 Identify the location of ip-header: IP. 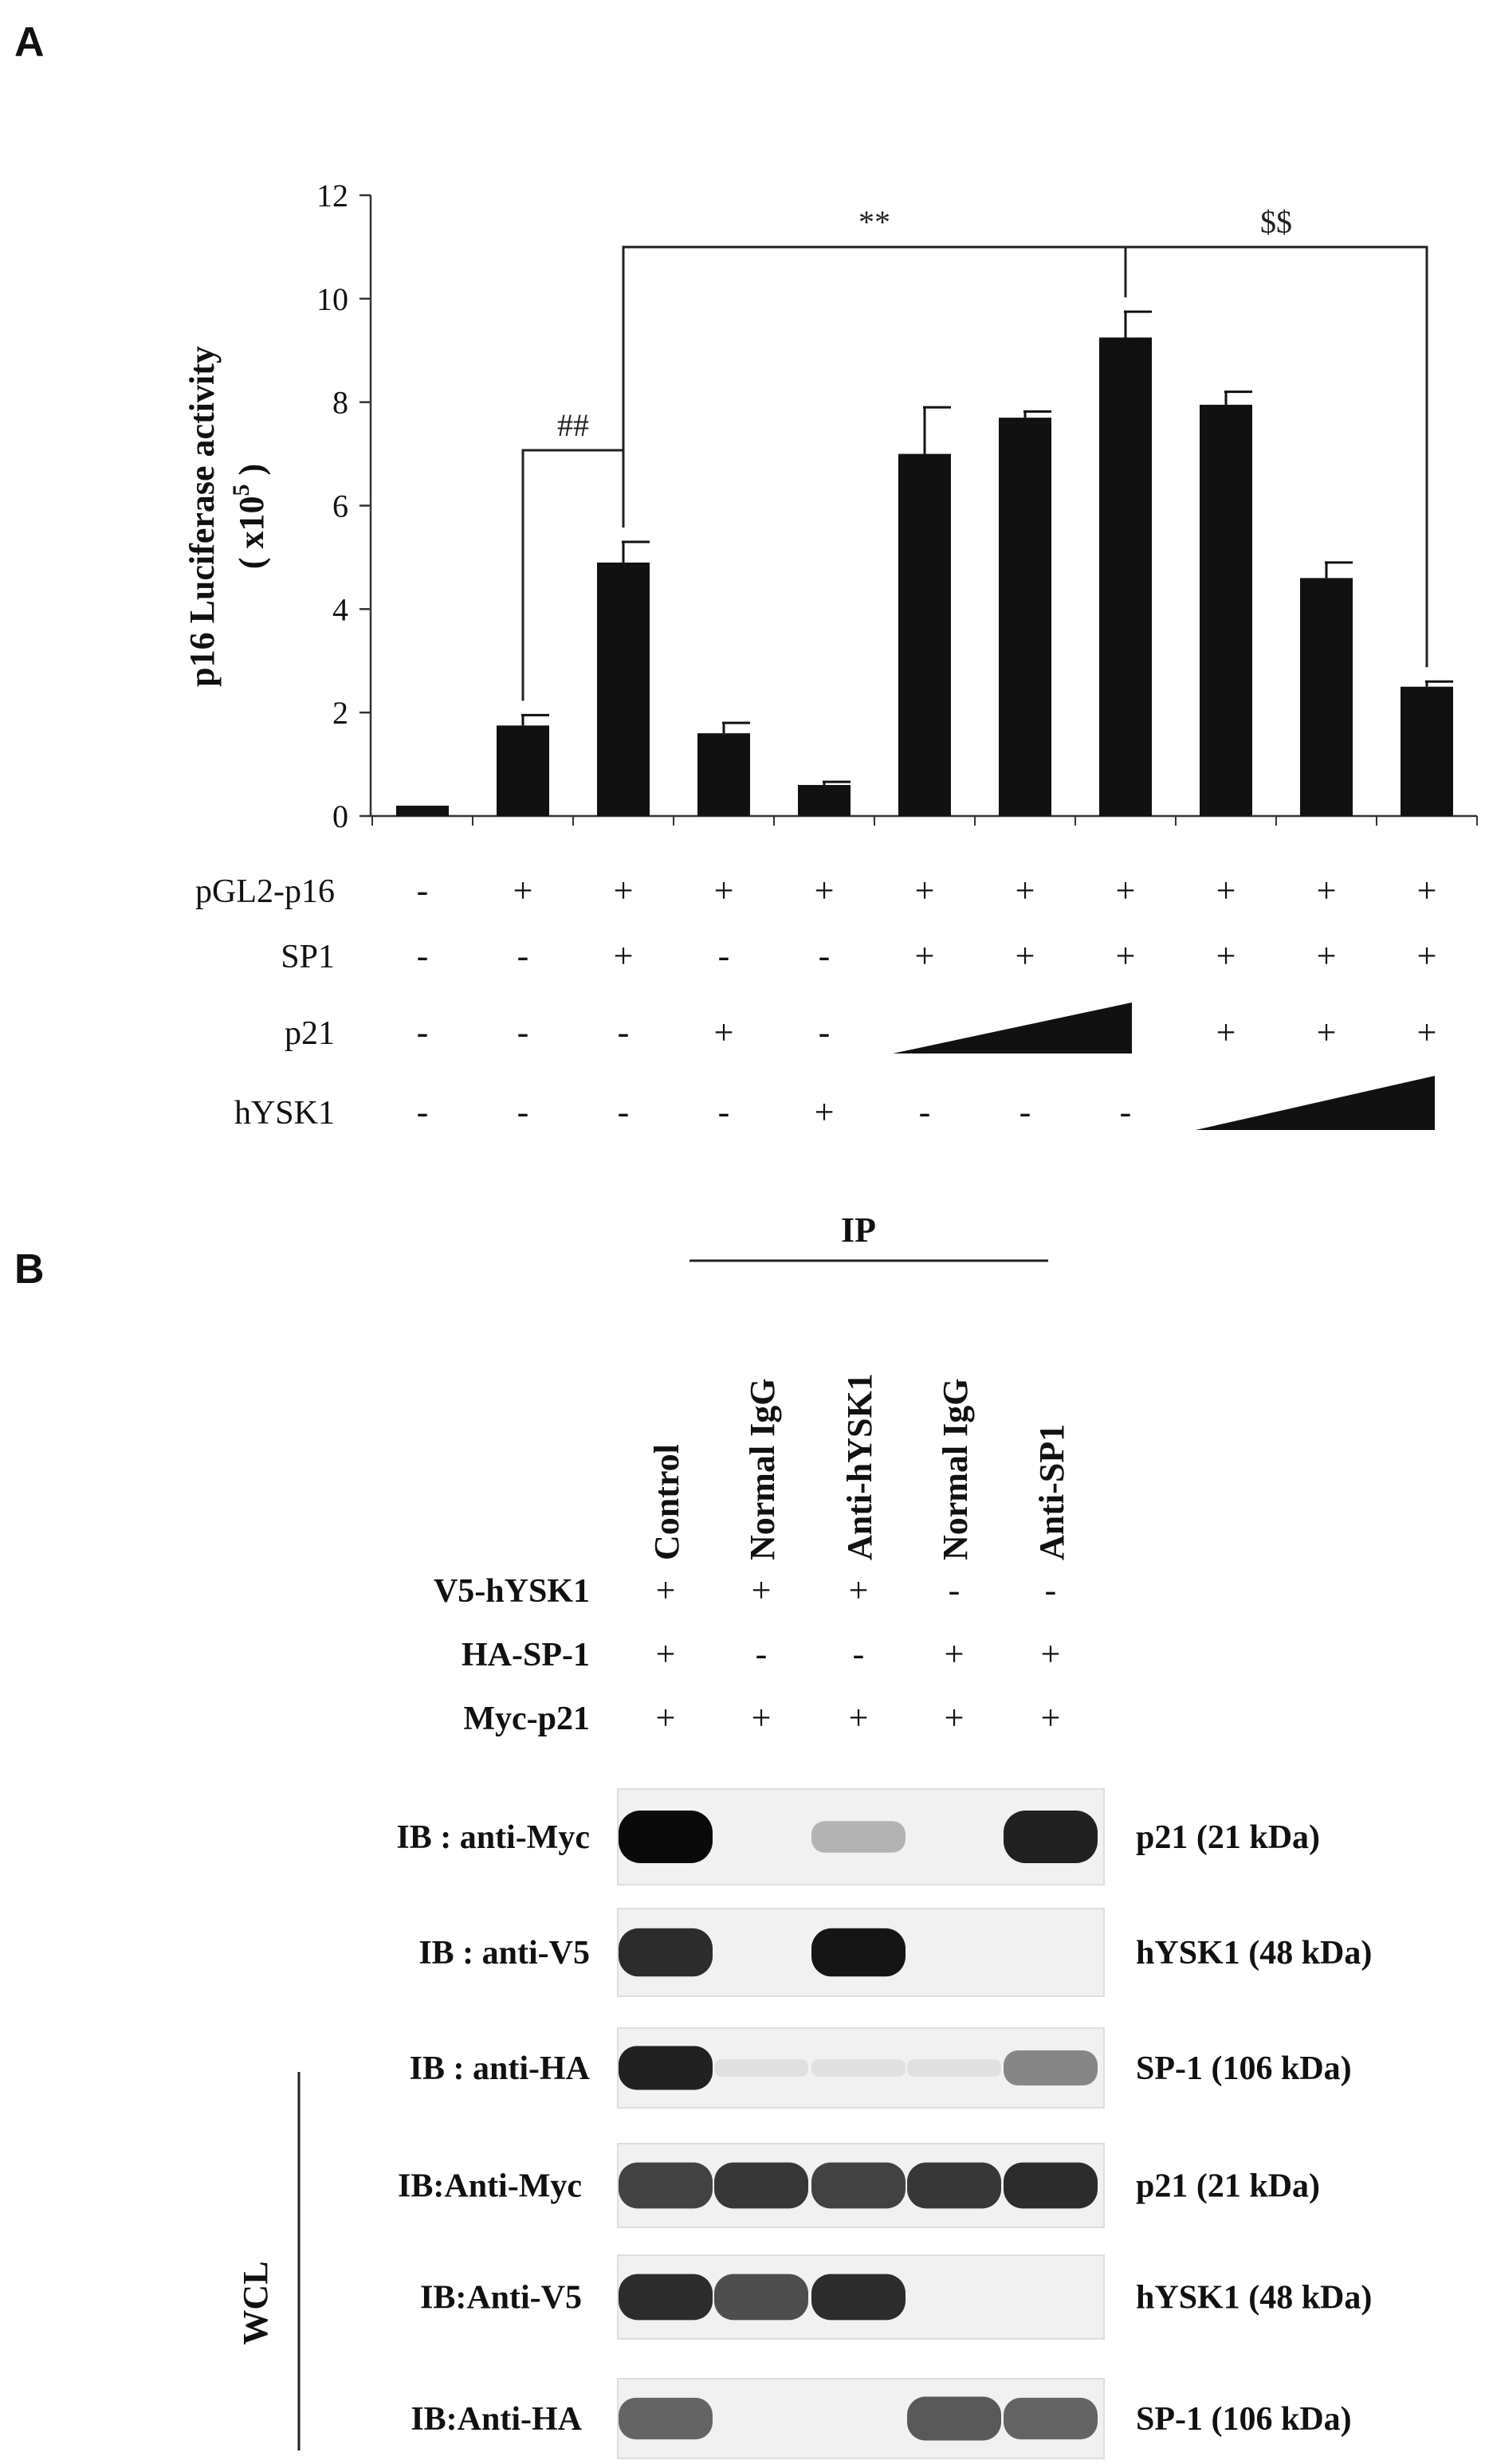
(869, 1236).